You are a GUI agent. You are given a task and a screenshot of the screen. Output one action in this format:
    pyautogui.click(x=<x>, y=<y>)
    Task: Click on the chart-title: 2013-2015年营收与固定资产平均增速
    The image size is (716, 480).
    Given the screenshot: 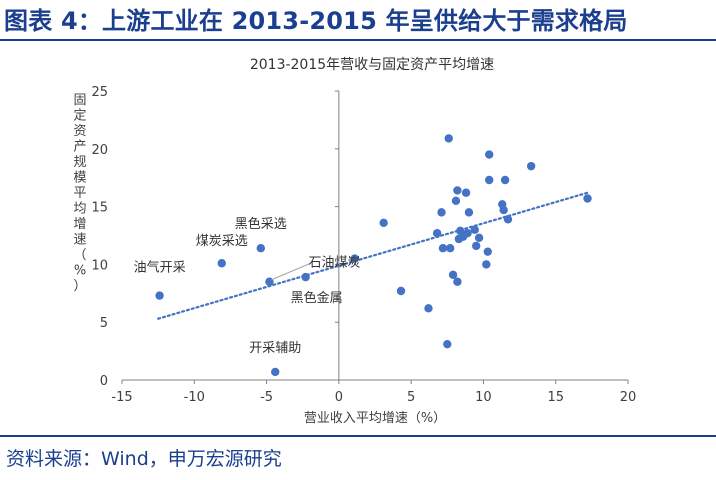 What is the action you would take?
    pyautogui.click(x=372, y=65)
    